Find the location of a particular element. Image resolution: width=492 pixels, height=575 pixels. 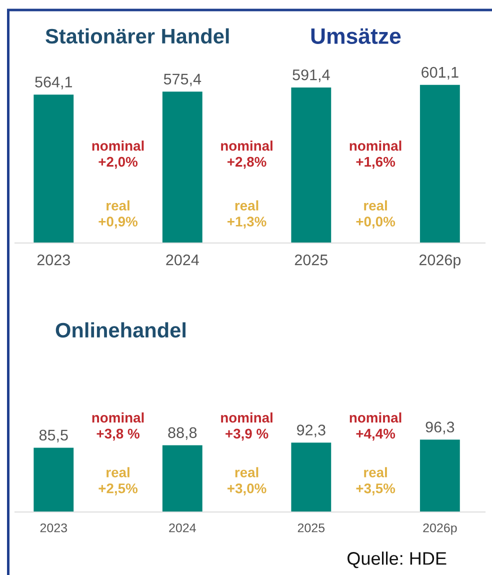

annotation: real +2,5% is located at coordinates (118, 481).